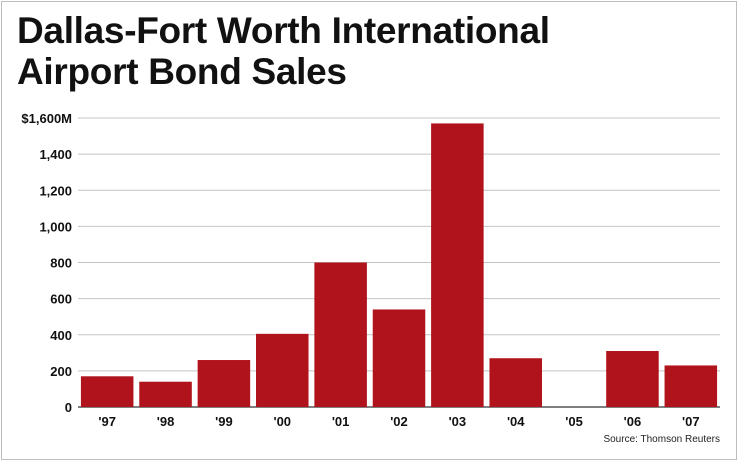 This screenshot has width=740, height=463. What do you see at coordinates (46, 118) in the screenshot?
I see `y-tick-label: $1,600M` at bounding box center [46, 118].